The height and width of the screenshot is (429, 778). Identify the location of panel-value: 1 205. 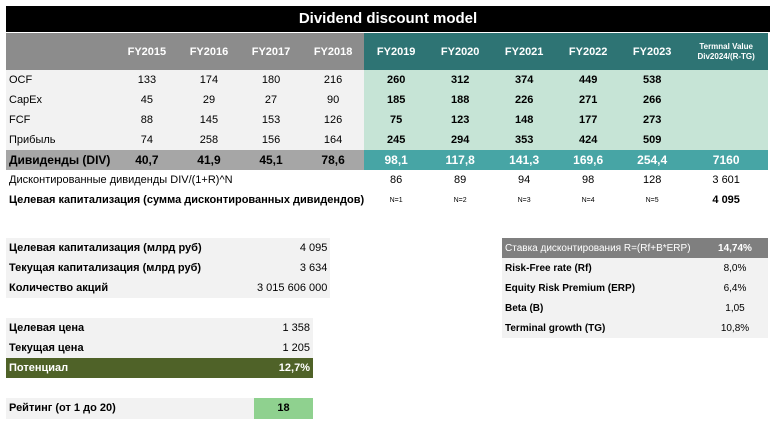
(283, 348).